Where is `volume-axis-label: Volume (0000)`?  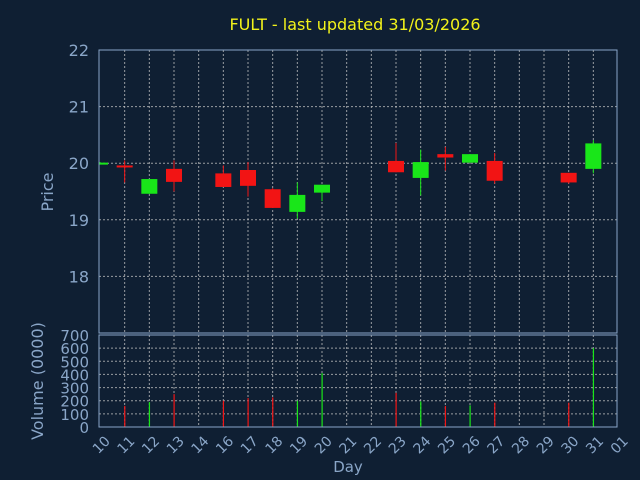 volume-axis-label: Volume (0000) is located at coordinates (37, 381).